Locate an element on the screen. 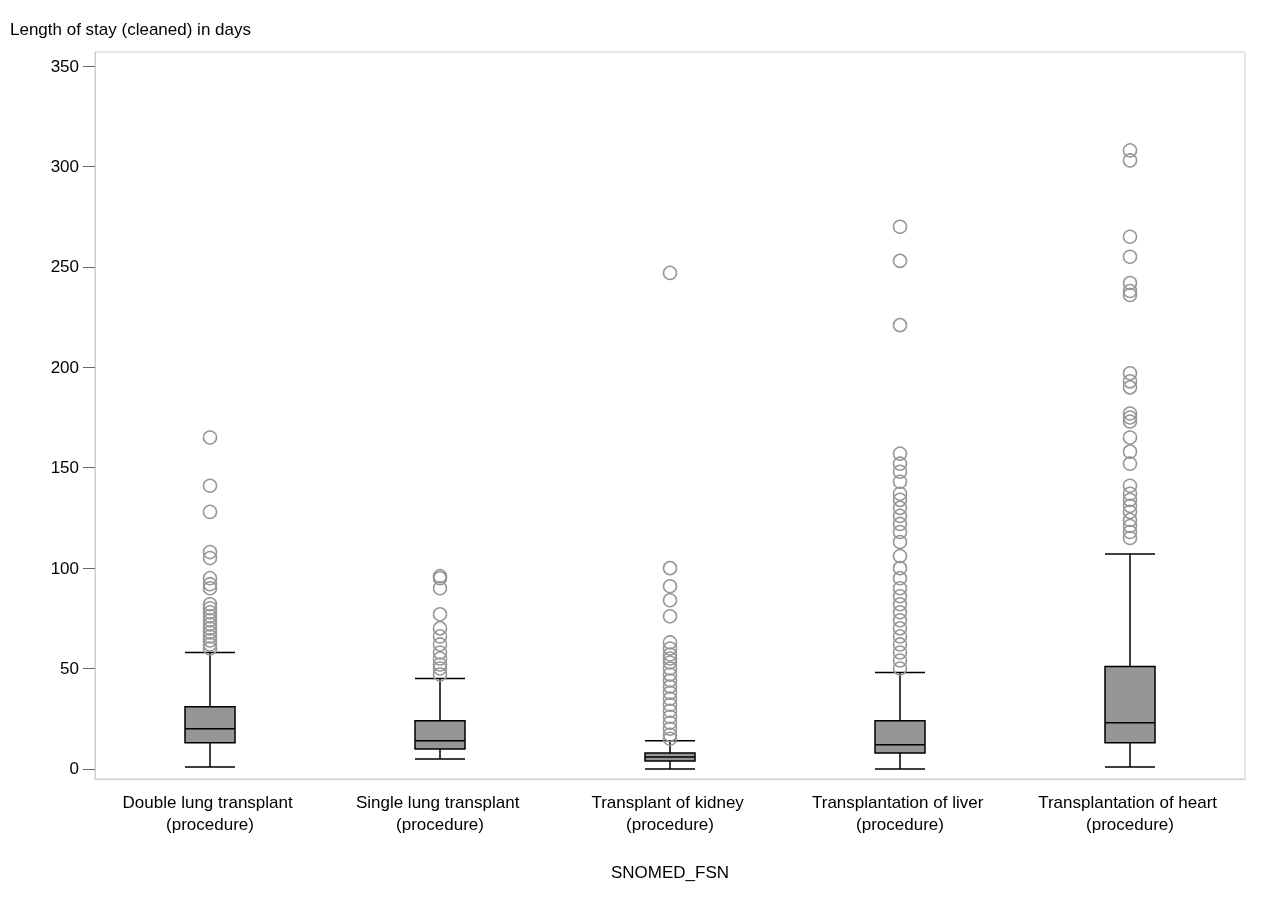 The height and width of the screenshot is (912, 1270). y-tick-label: 0 is located at coordinates (74, 769).